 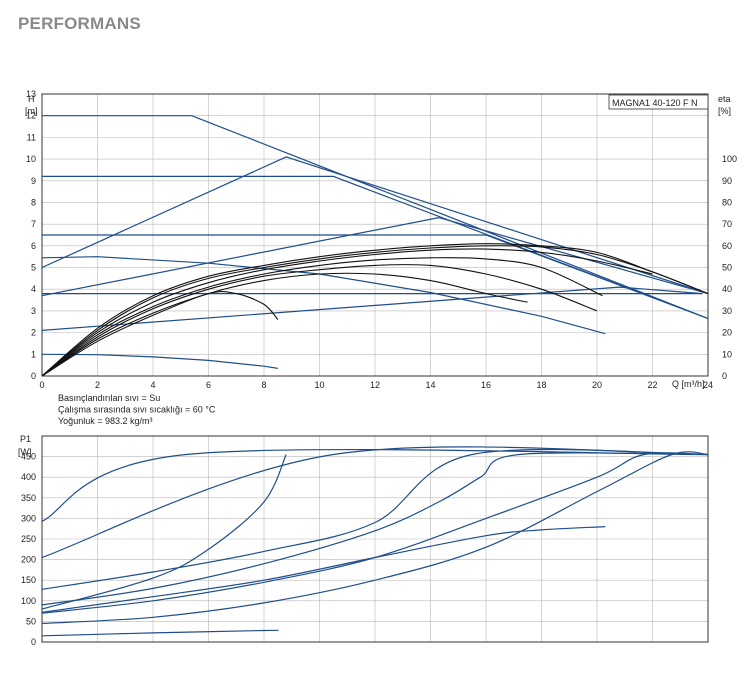 I want to click on model-label-box, so click(x=658, y=102).